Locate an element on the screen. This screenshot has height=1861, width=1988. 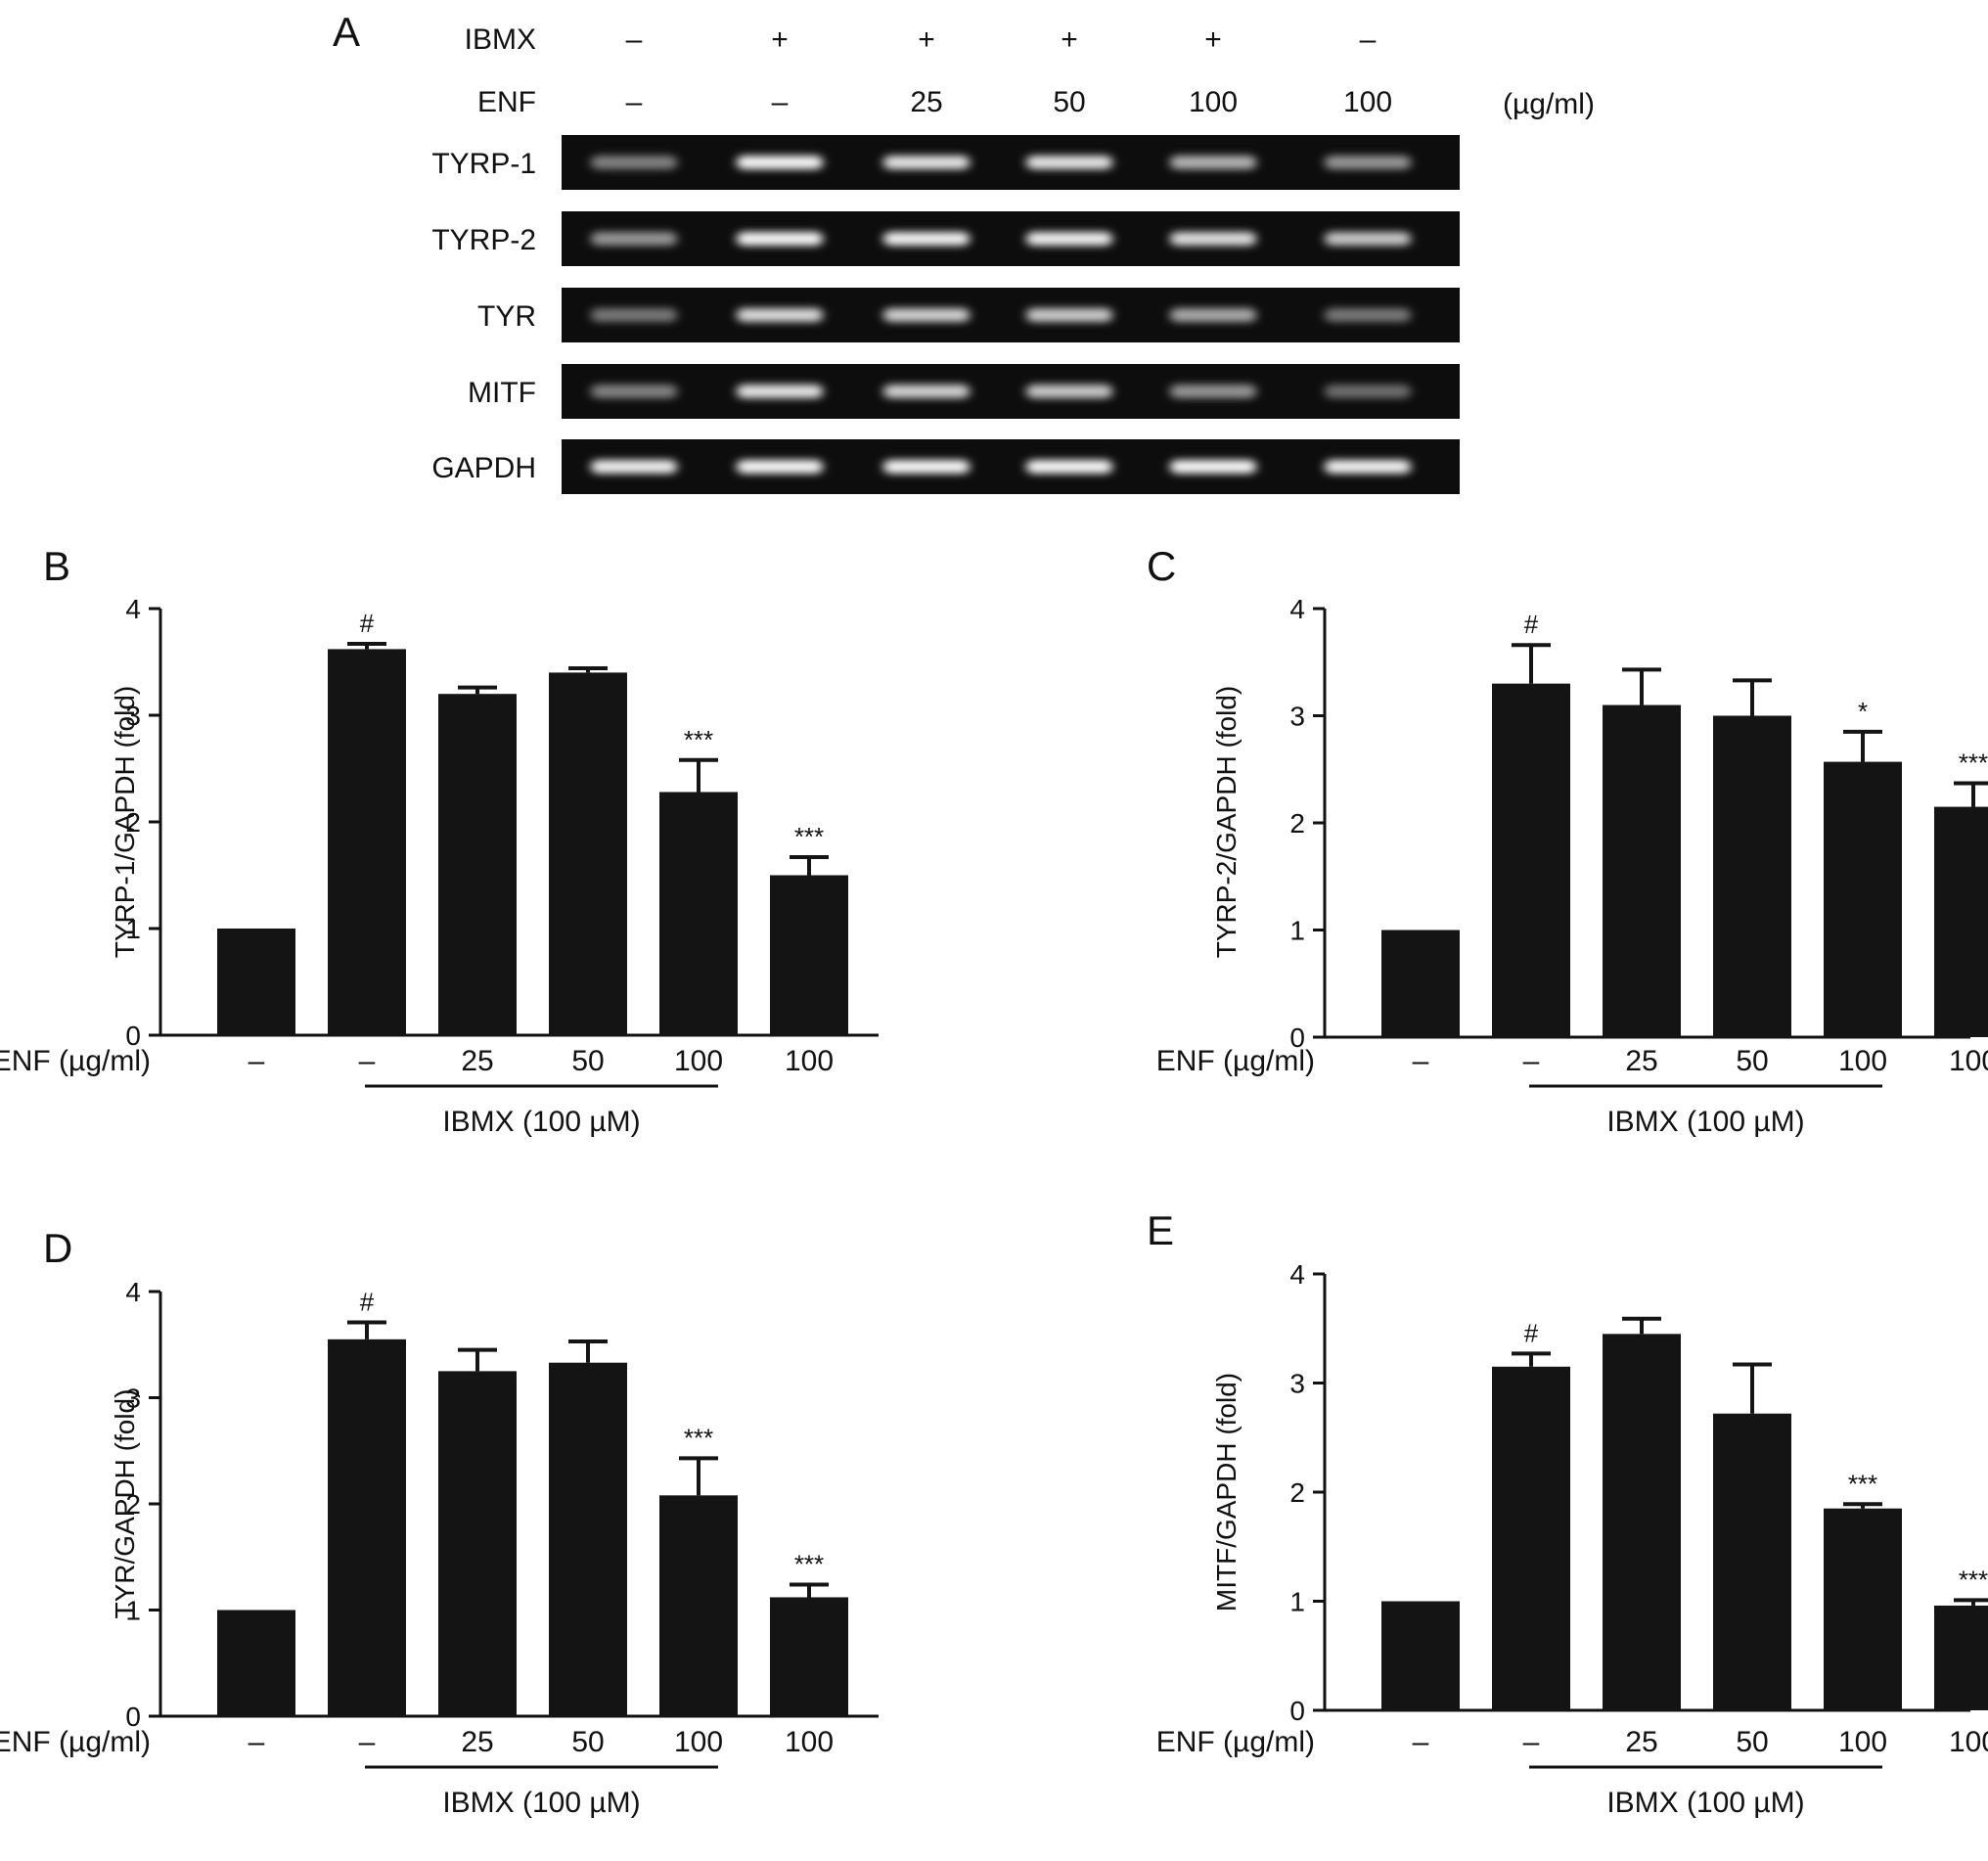
y-axis-label: TYRP-2/GAPDH (fold) is located at coordinates (1226, 823).